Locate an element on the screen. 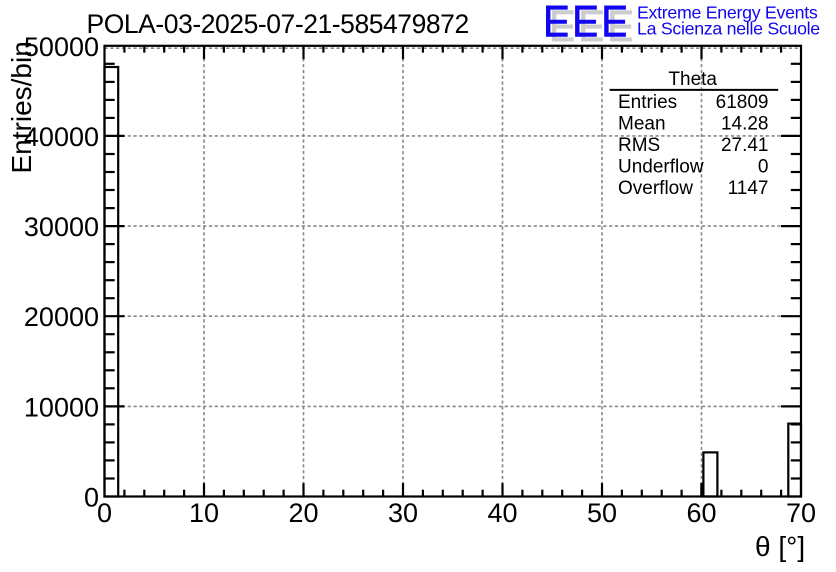 Image resolution: width=836 pixels, height=572 pixels. svg-text: 10 is located at coordinates (204, 513).